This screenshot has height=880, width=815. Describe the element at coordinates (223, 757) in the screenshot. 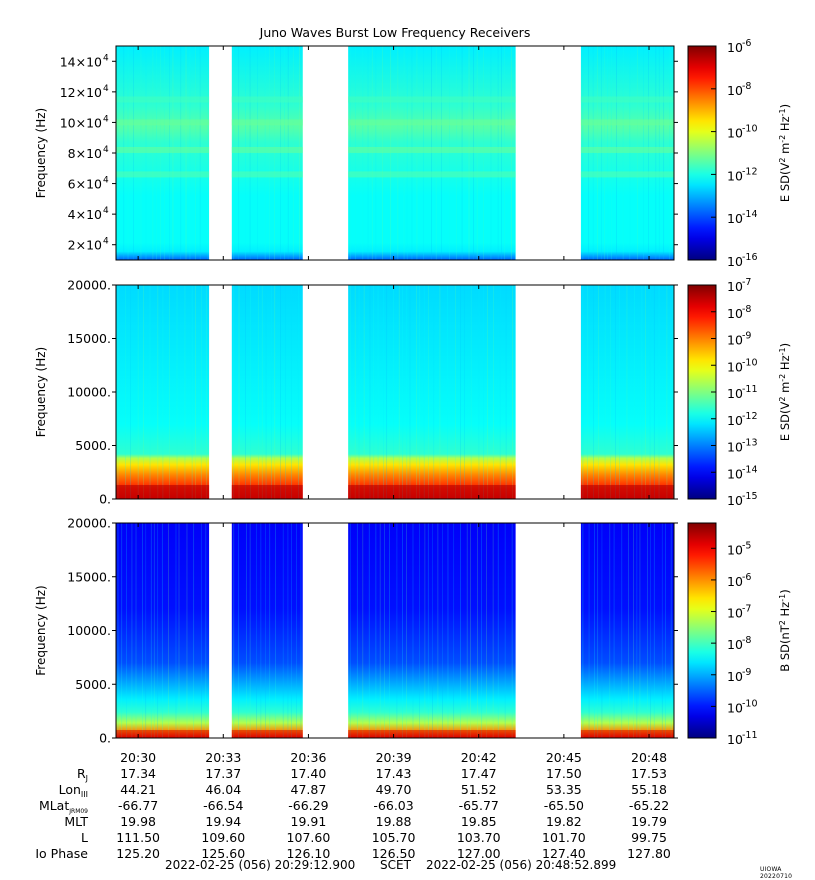

I see `x-tick-label: 20:33` at that location.